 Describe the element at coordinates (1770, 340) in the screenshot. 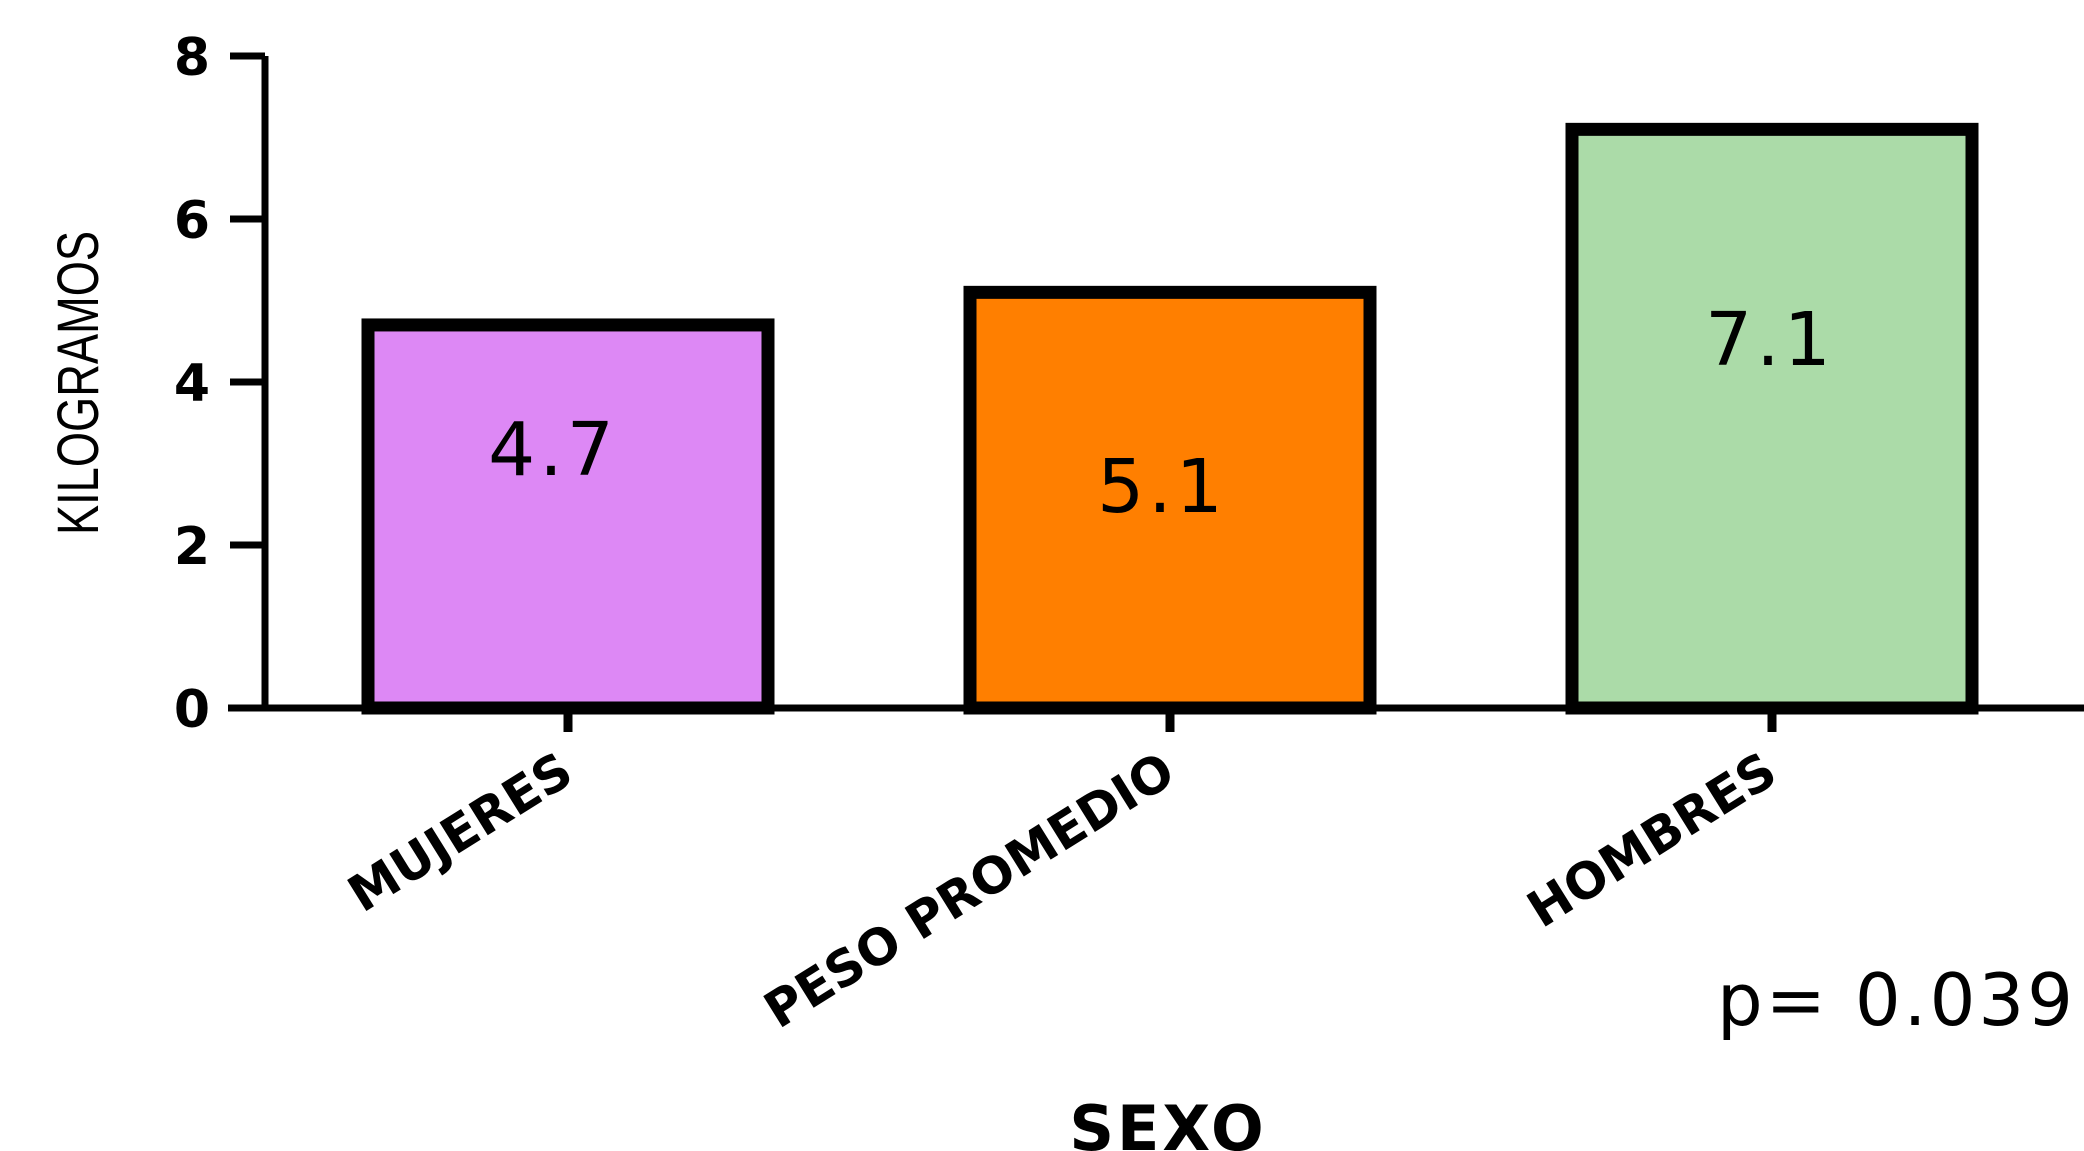

I see `value-label: 7.1` at that location.